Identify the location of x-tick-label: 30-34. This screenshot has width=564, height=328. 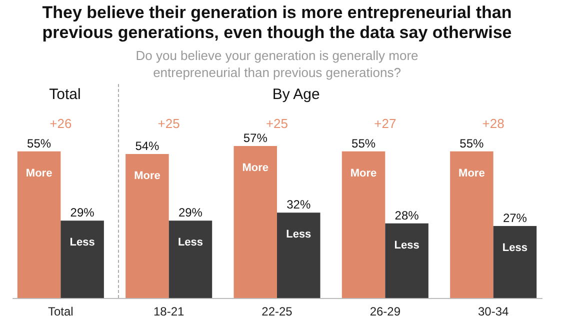
(493, 311).